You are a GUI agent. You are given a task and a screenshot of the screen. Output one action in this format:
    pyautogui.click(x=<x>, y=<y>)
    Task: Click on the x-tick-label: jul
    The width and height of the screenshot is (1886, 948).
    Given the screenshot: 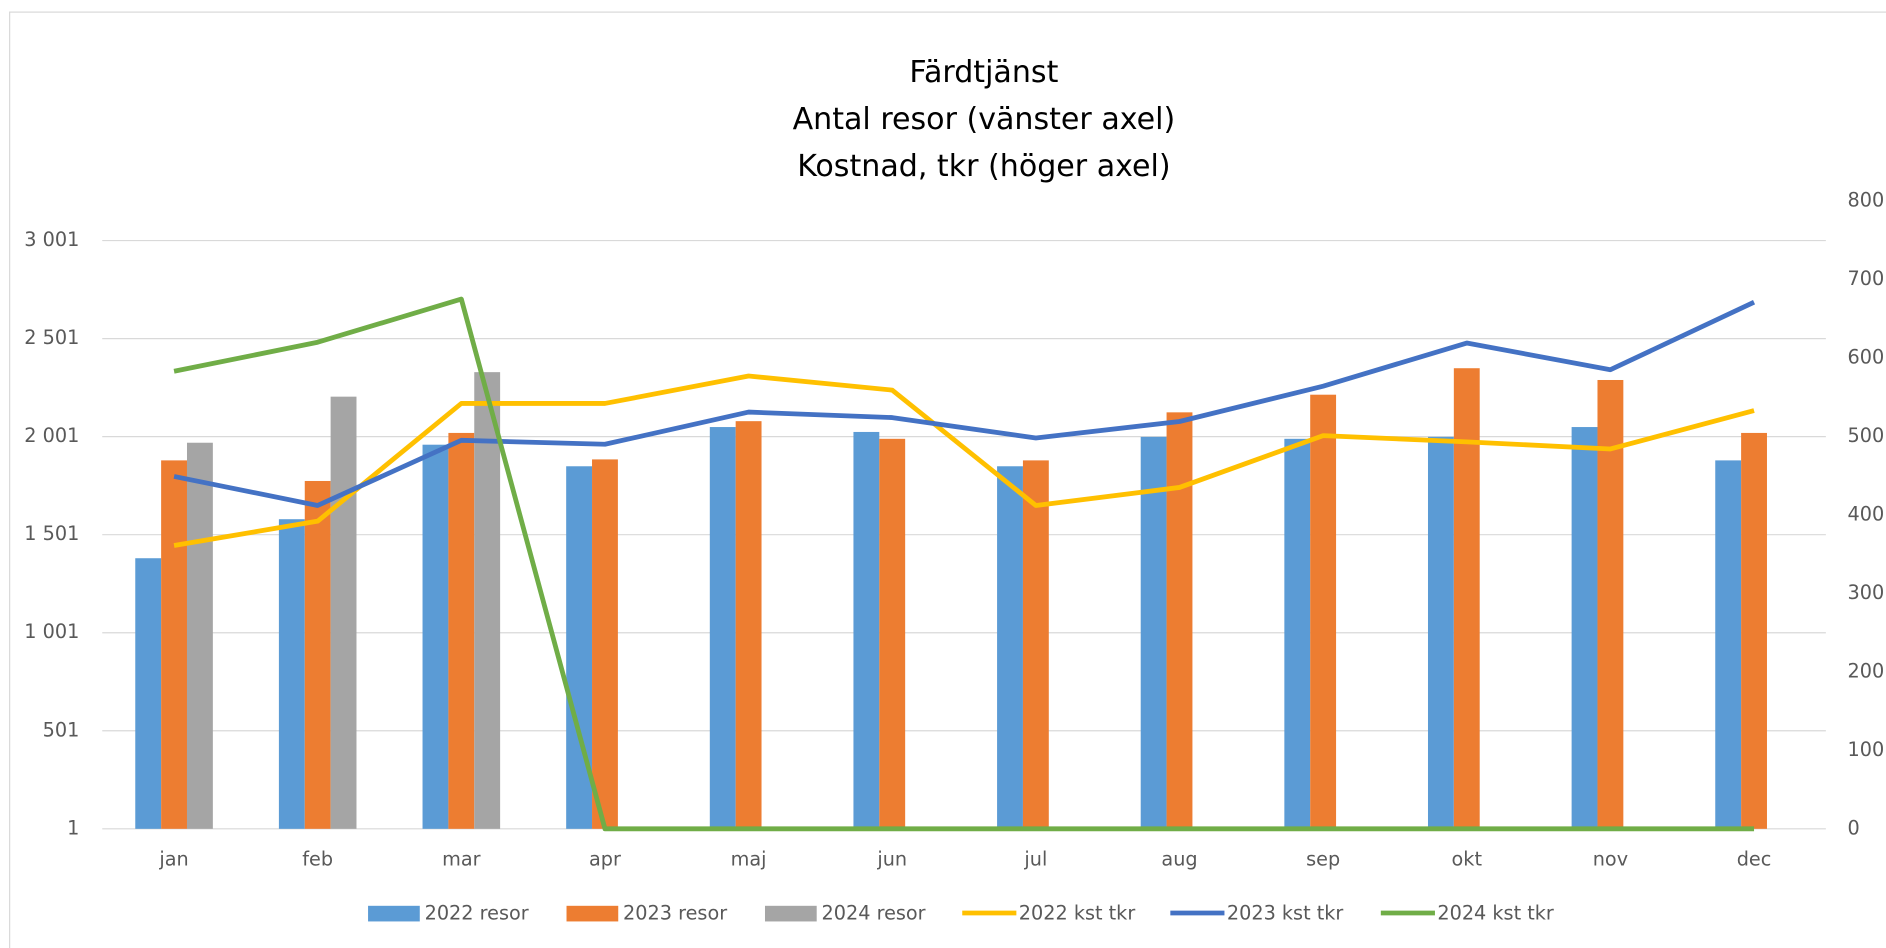 What is the action you would take?
    pyautogui.click(x=1035, y=859)
    